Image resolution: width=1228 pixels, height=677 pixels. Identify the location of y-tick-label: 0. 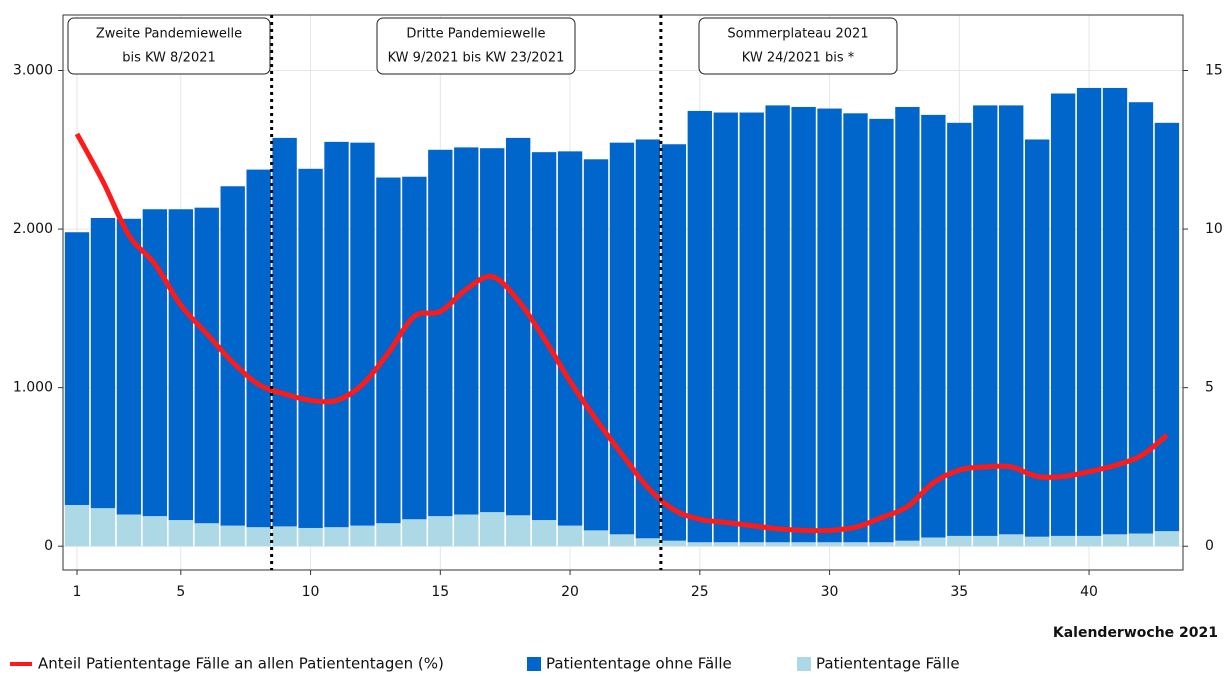
(48, 546).